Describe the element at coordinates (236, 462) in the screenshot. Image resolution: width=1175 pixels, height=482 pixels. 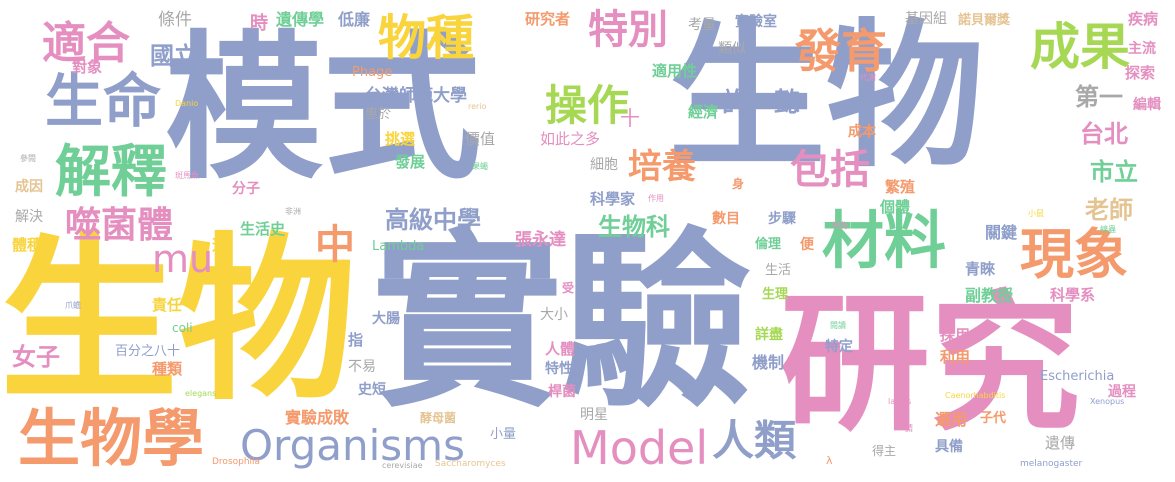
I see `word: Drosophila` at that location.